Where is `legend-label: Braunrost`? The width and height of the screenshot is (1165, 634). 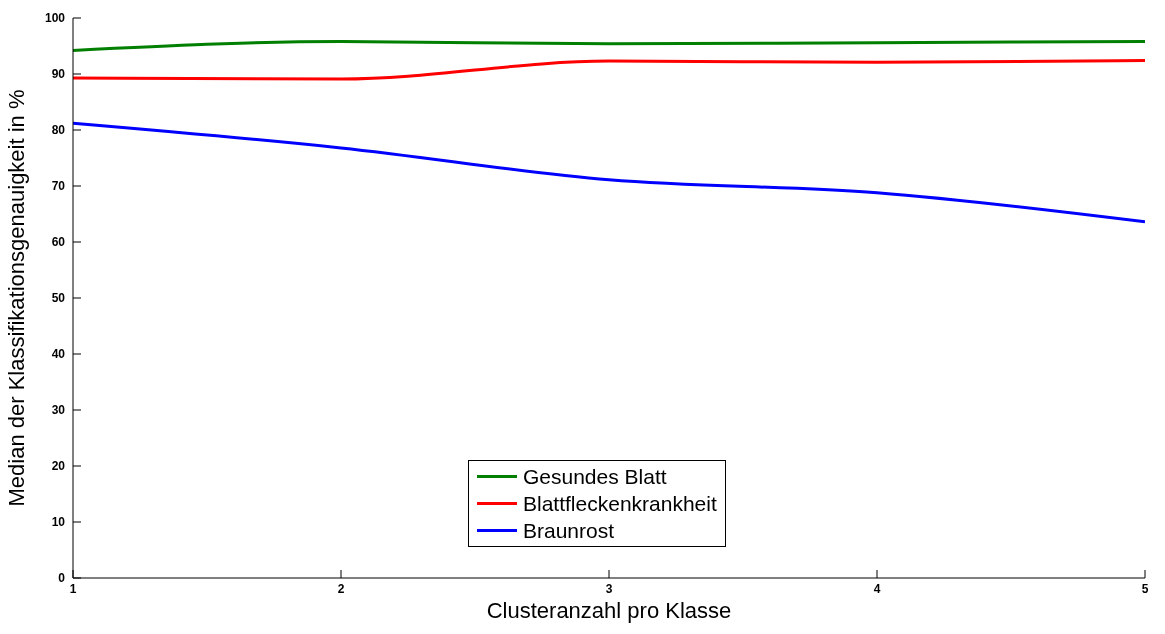
legend-label: Braunrost is located at coordinates (569, 531).